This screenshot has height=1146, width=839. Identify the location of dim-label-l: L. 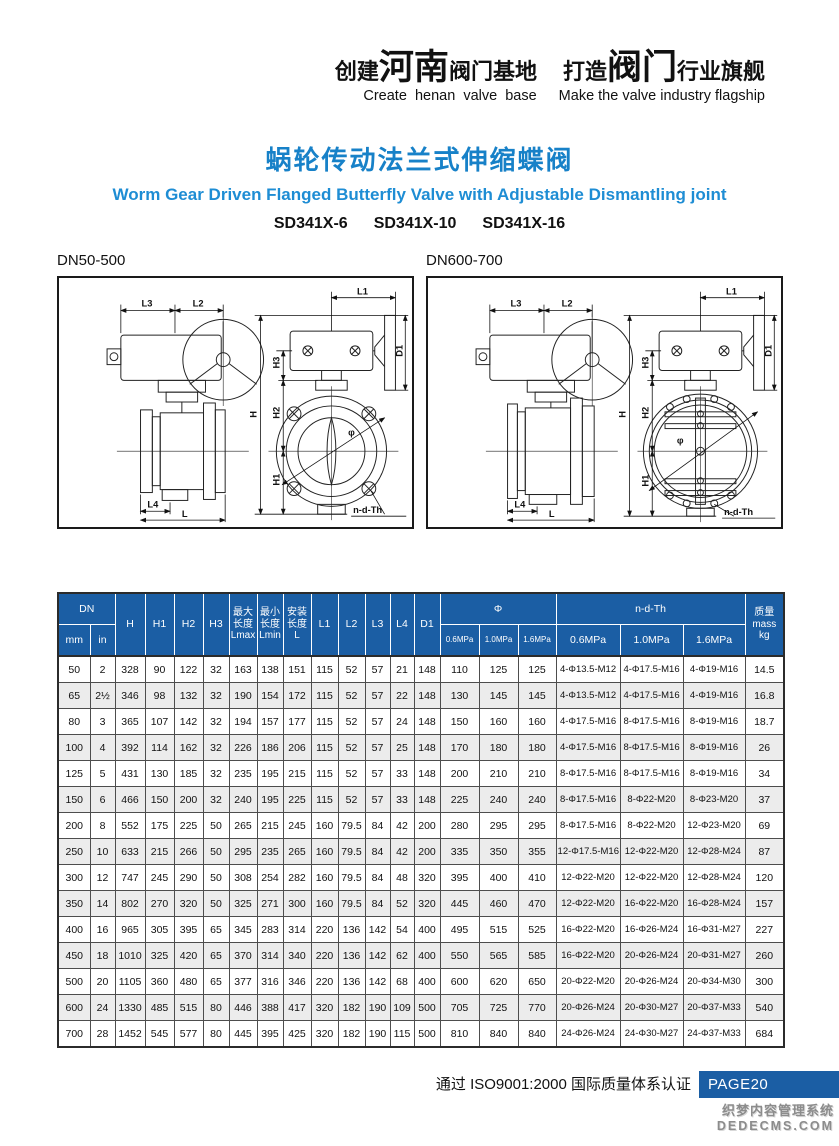
(185, 514).